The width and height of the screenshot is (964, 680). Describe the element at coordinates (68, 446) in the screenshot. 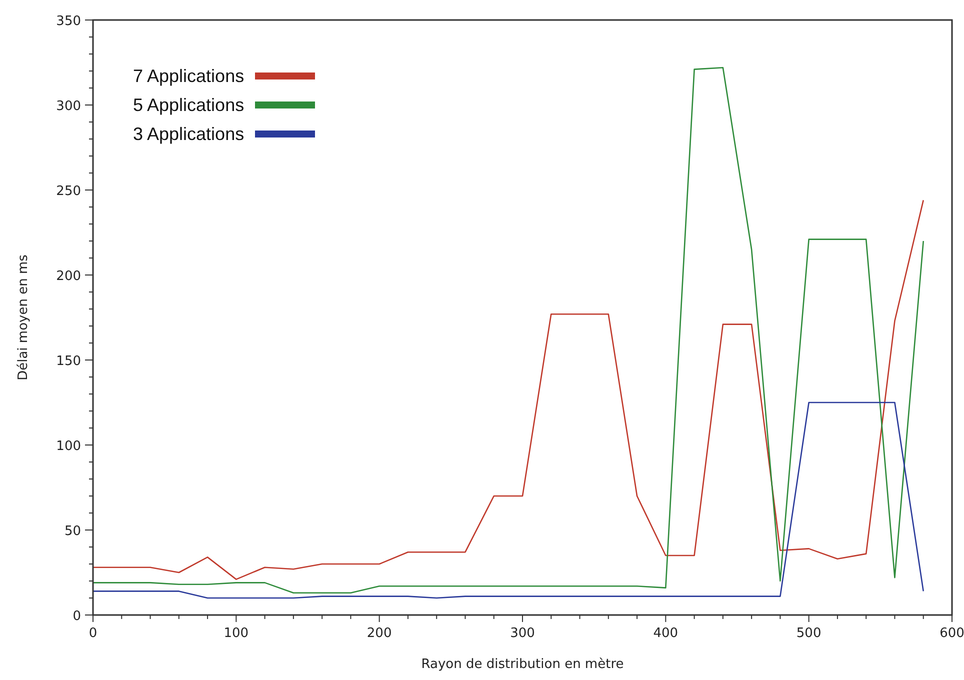

I see `y-tick-label: 100` at that location.